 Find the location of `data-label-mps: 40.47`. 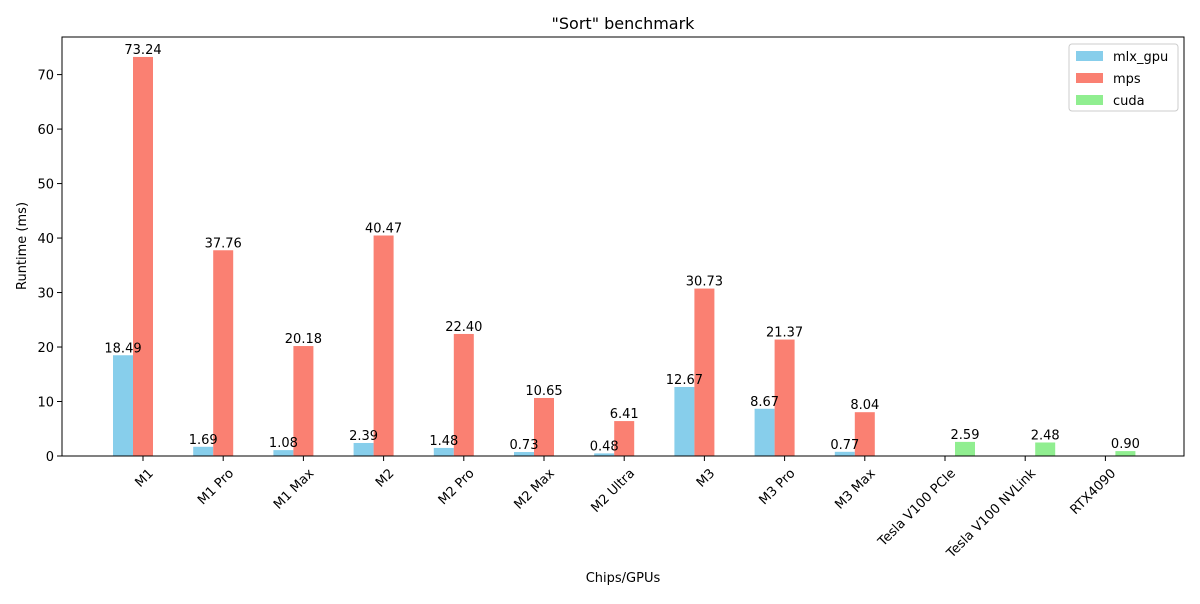

data-label-mps: 40.47 is located at coordinates (383, 228).